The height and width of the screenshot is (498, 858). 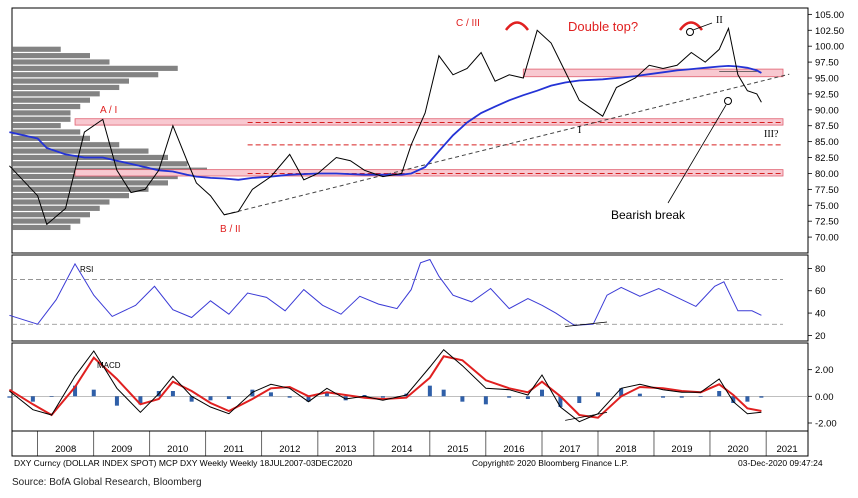 What do you see at coordinates (697, 154) in the screenshot?
I see `bearish-break-leader` at bounding box center [697, 154].